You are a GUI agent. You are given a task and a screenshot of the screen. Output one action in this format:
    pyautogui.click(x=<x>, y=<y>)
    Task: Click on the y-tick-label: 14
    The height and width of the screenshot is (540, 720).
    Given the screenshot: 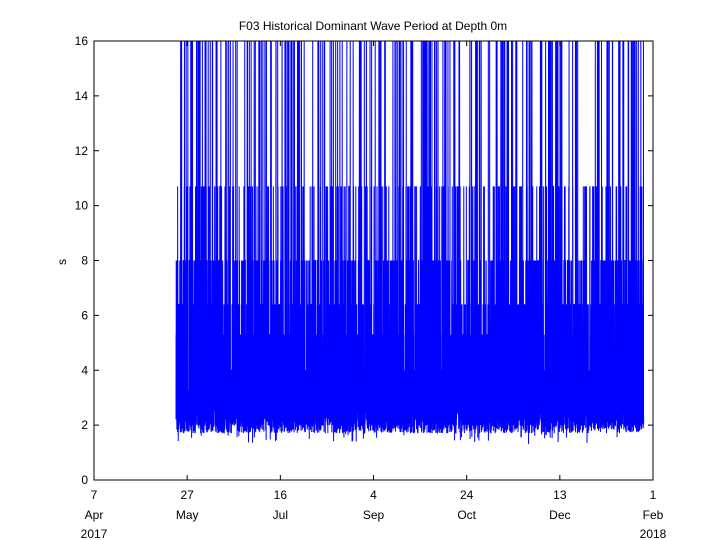 What is the action you would take?
    pyautogui.click(x=82, y=96)
    